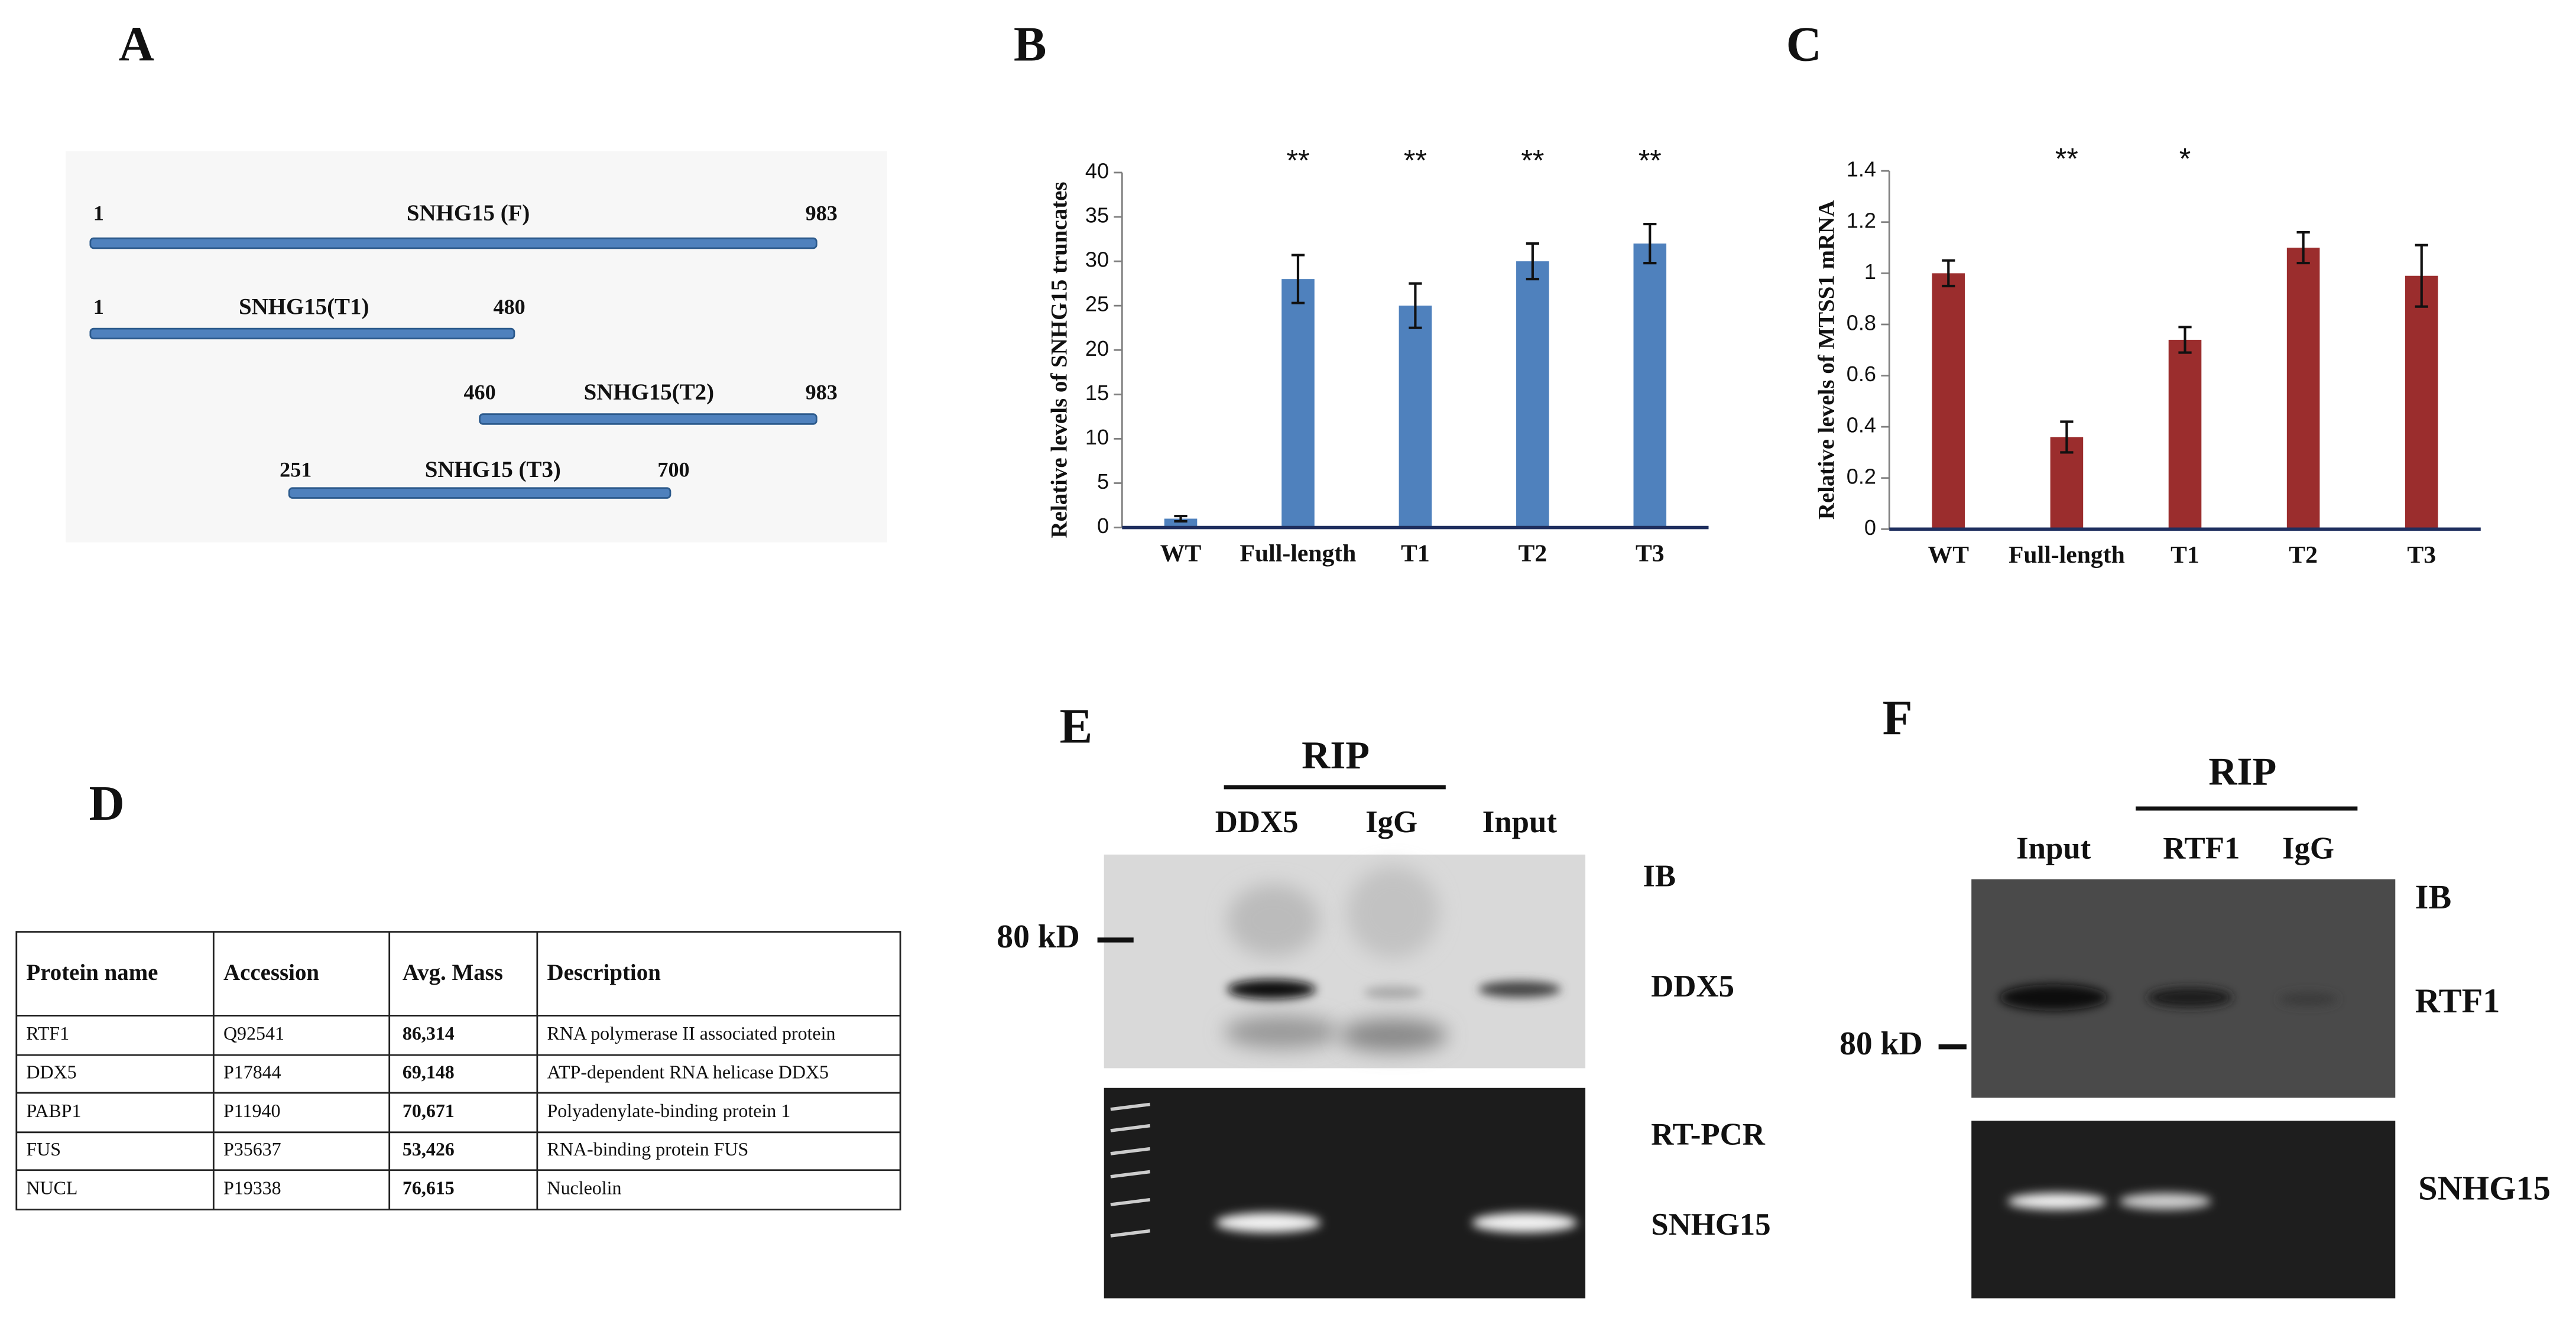 This screenshot has width=2576, height=1318. I want to click on marker-label: 80 kD, so click(1881, 1043).